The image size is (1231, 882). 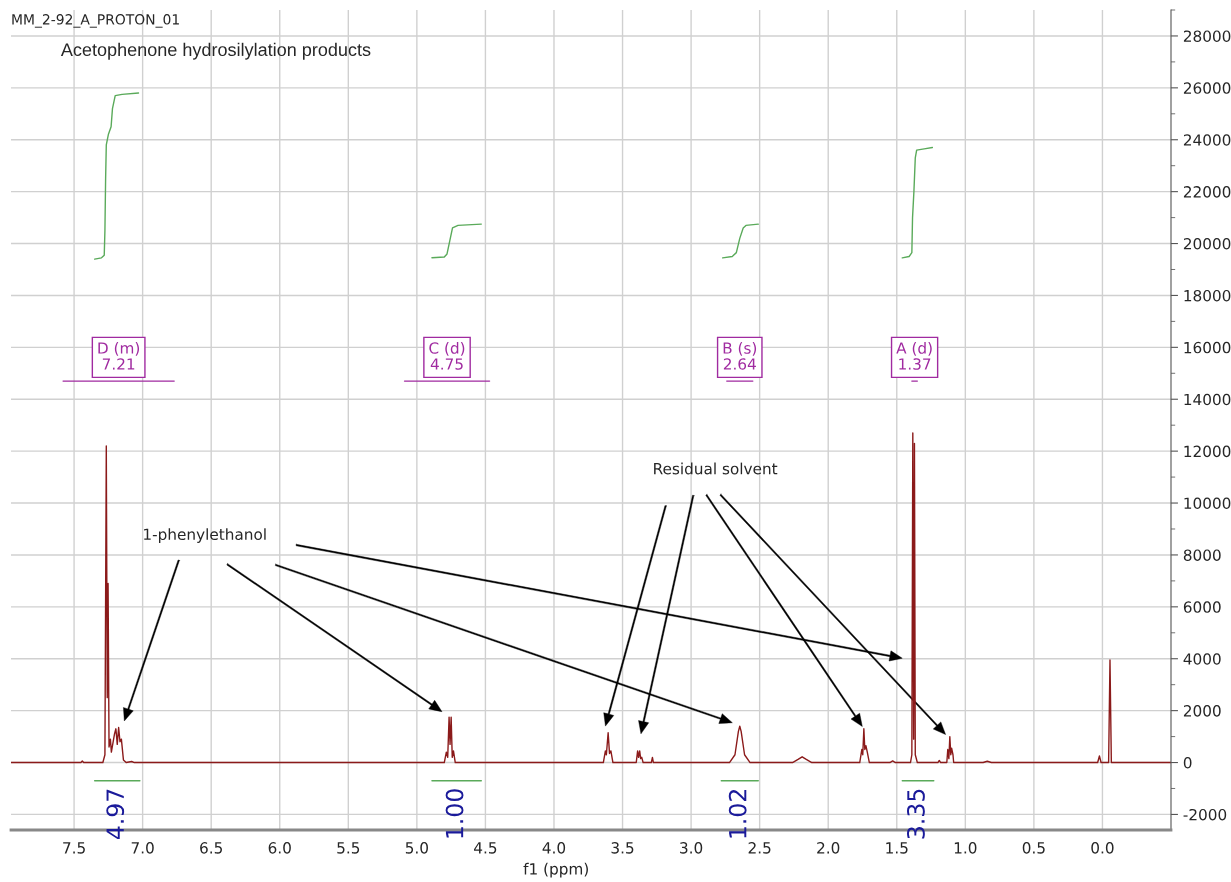 What do you see at coordinates (1207, 244) in the screenshot?
I see `y-tick-label: 20000` at bounding box center [1207, 244].